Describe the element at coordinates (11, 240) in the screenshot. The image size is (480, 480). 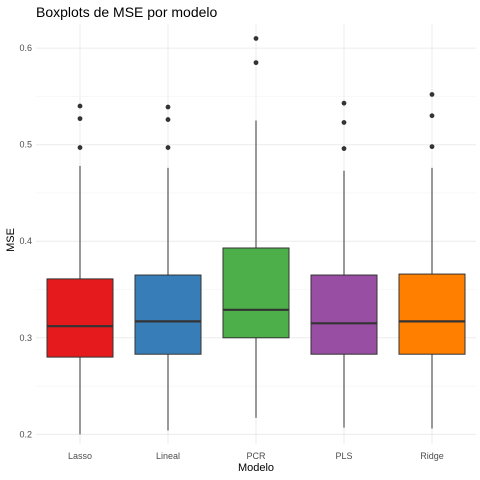
I see `y-axis-title: MSE` at that location.